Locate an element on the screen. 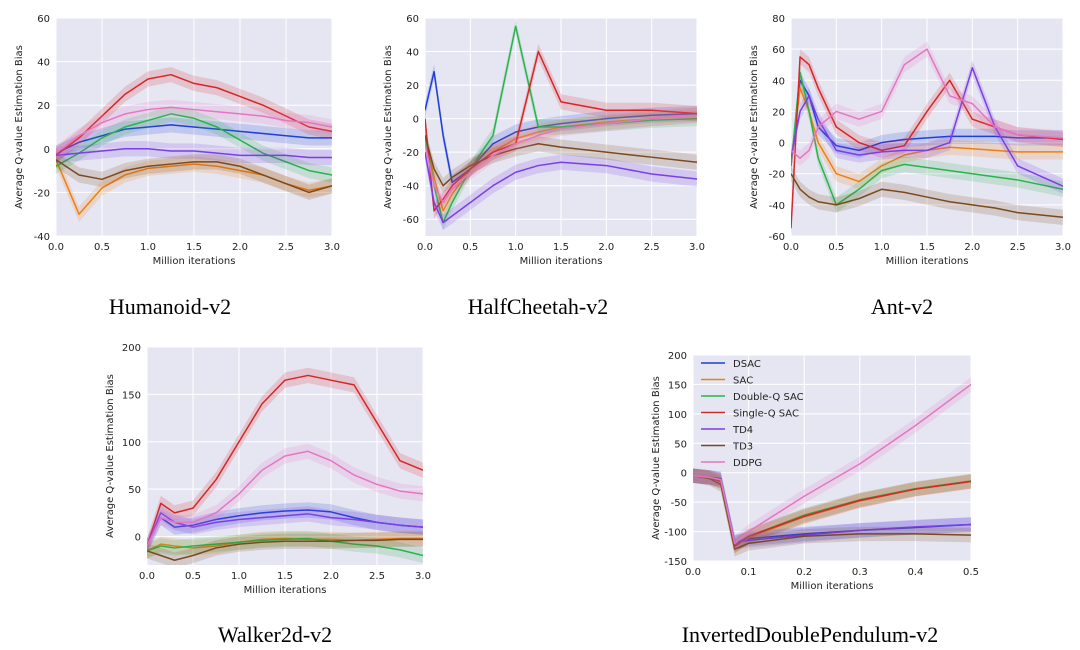  y-tick-label: -150 is located at coordinates (675, 562).